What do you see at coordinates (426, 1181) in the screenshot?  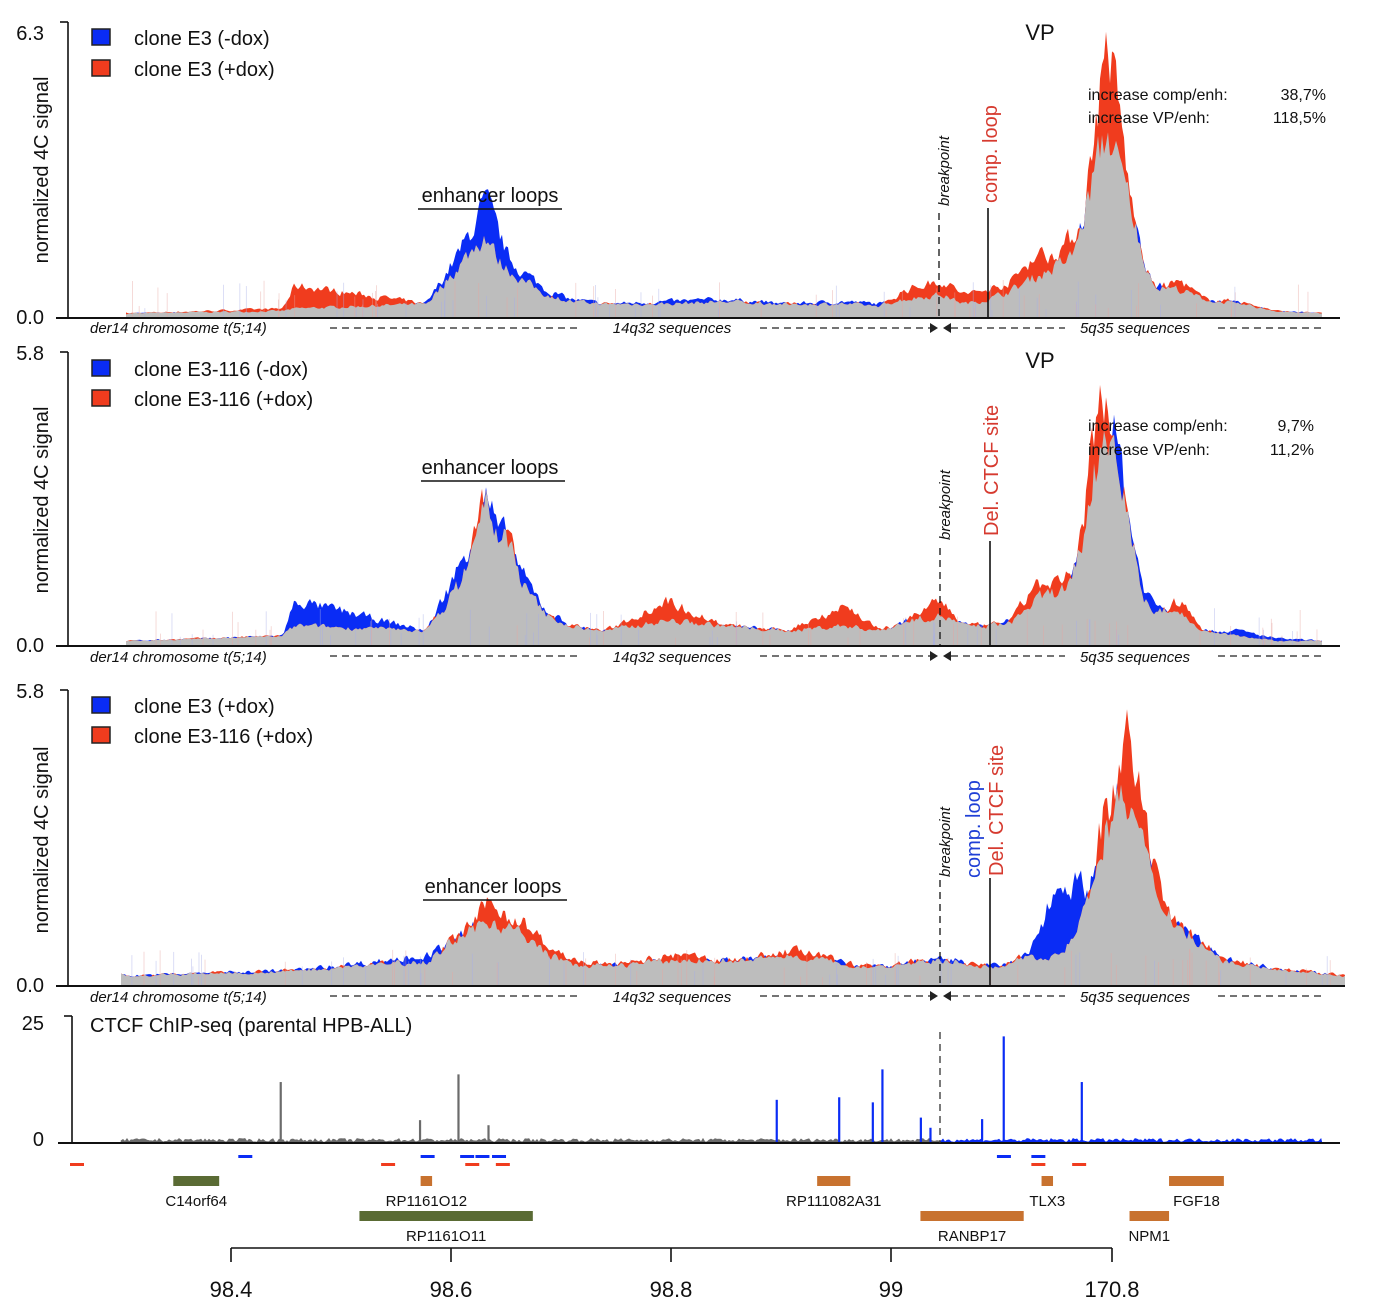 I see `gene-bar-rp1161o12` at bounding box center [426, 1181].